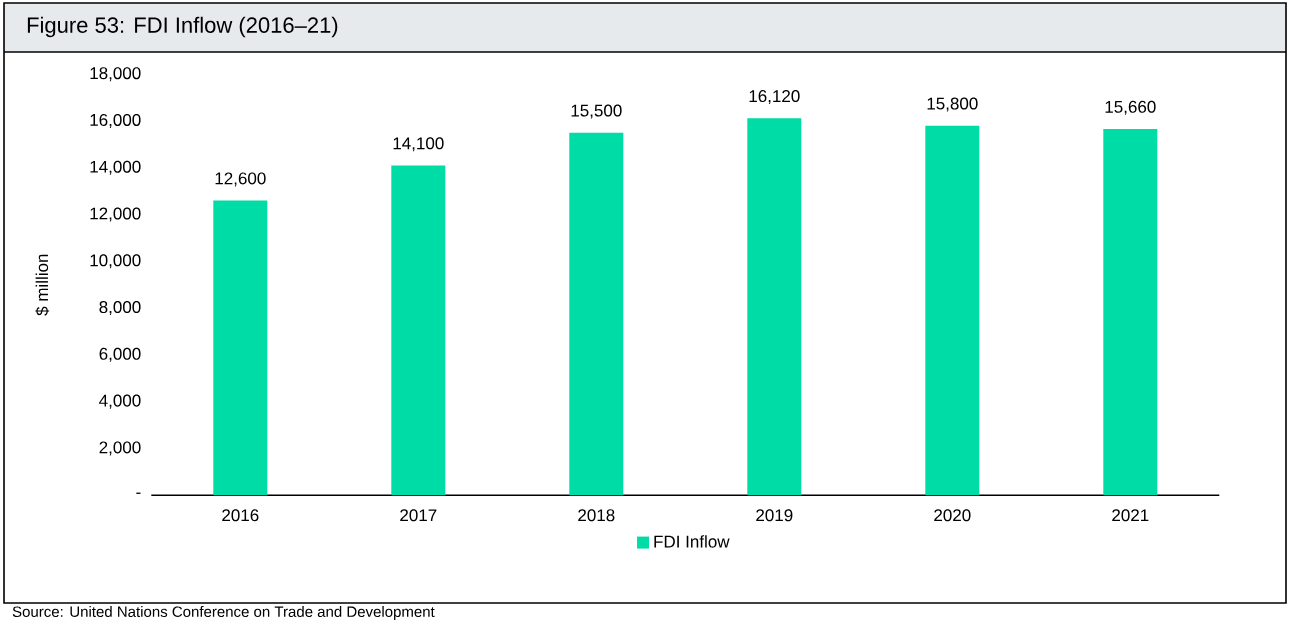 This screenshot has width=1290, height=625. What do you see at coordinates (240, 179) in the screenshot?
I see `data-label: 12,600` at bounding box center [240, 179].